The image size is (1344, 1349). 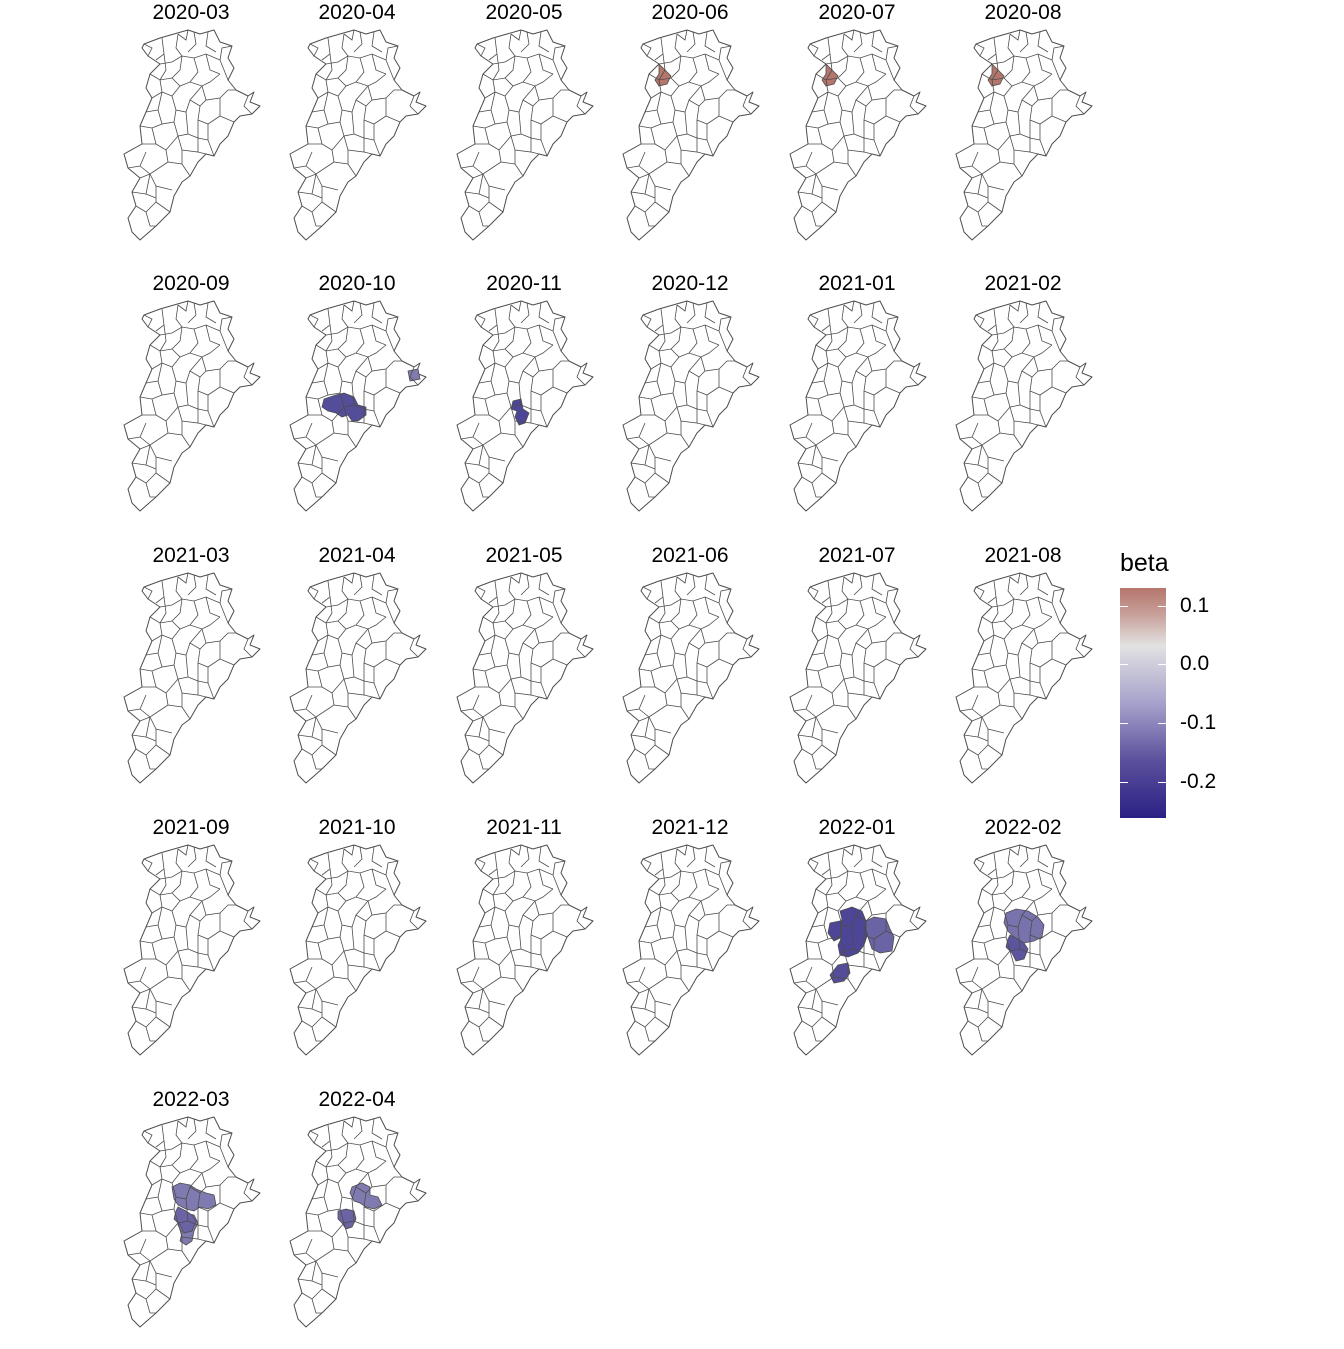 I want to click on map-facet: 2020-12, so click(x=690, y=402).